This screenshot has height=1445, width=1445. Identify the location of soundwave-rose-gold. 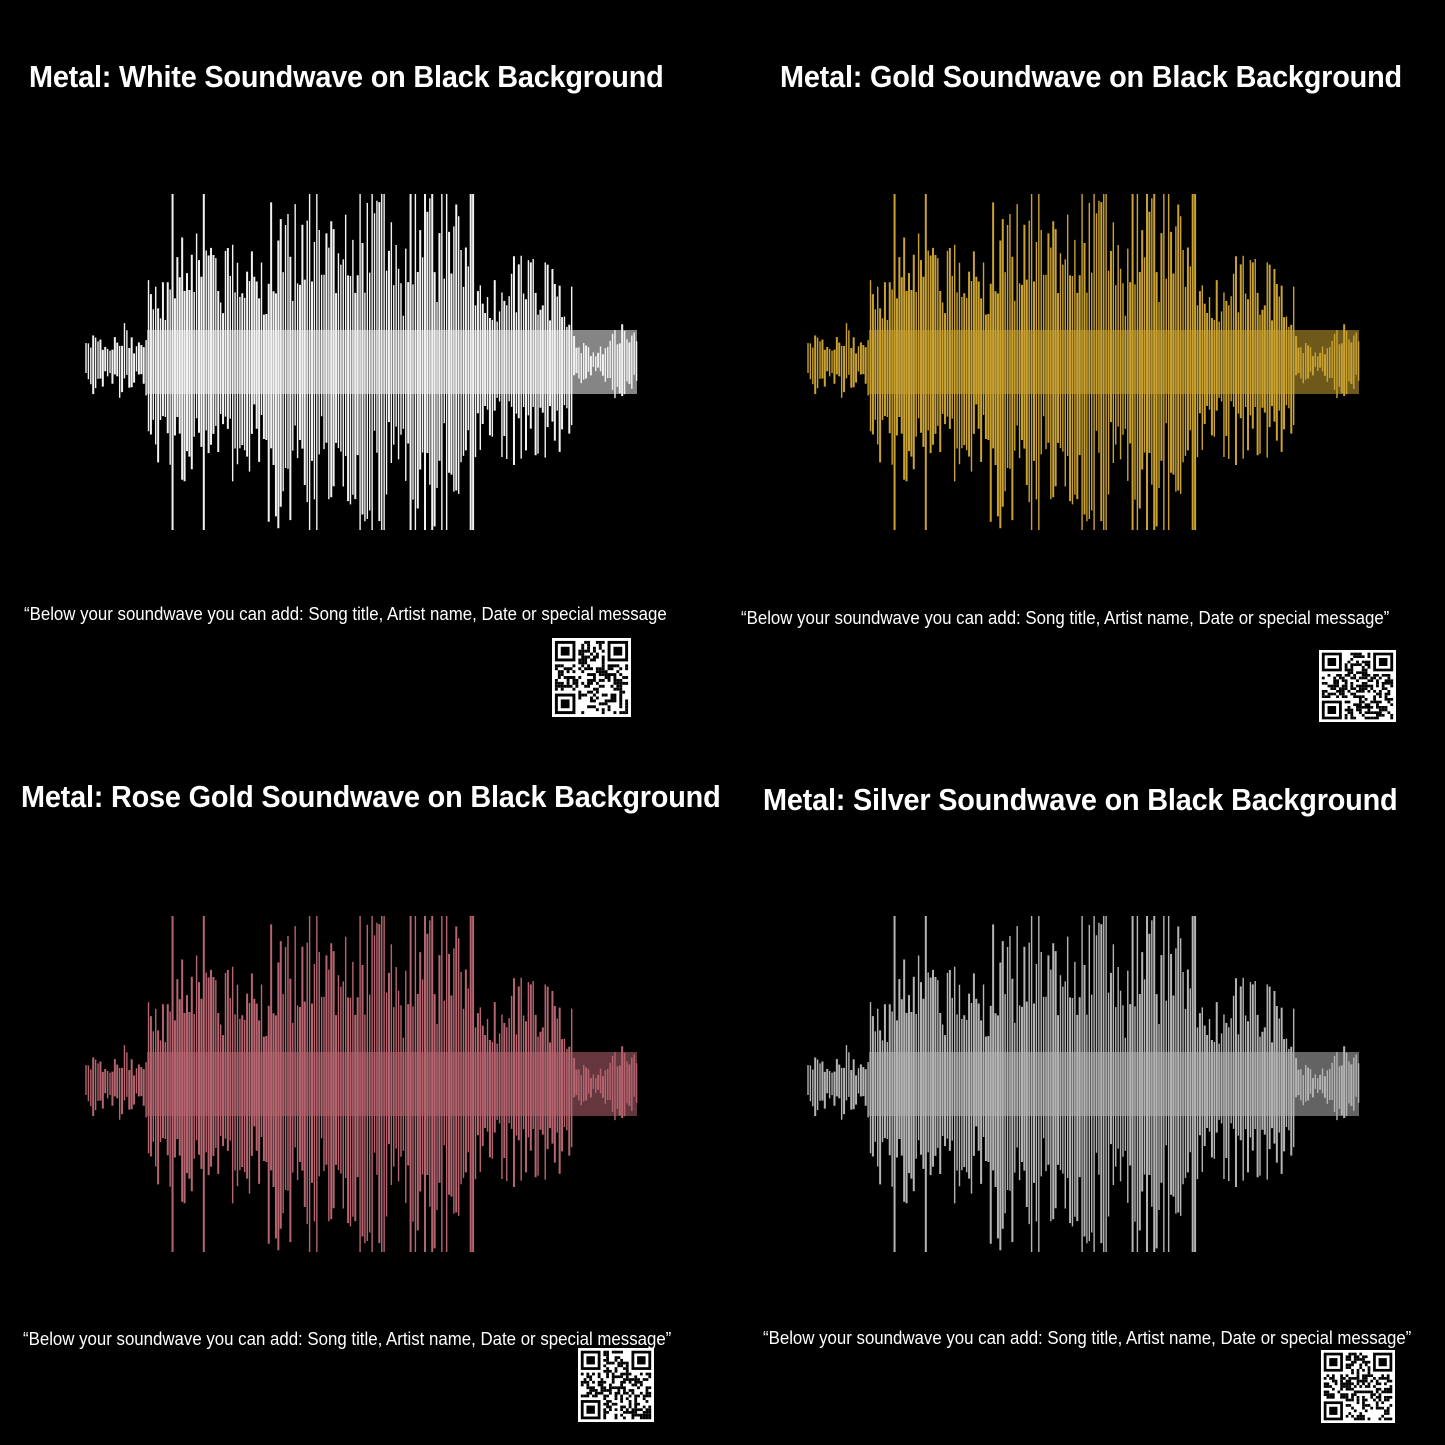
(361, 1084).